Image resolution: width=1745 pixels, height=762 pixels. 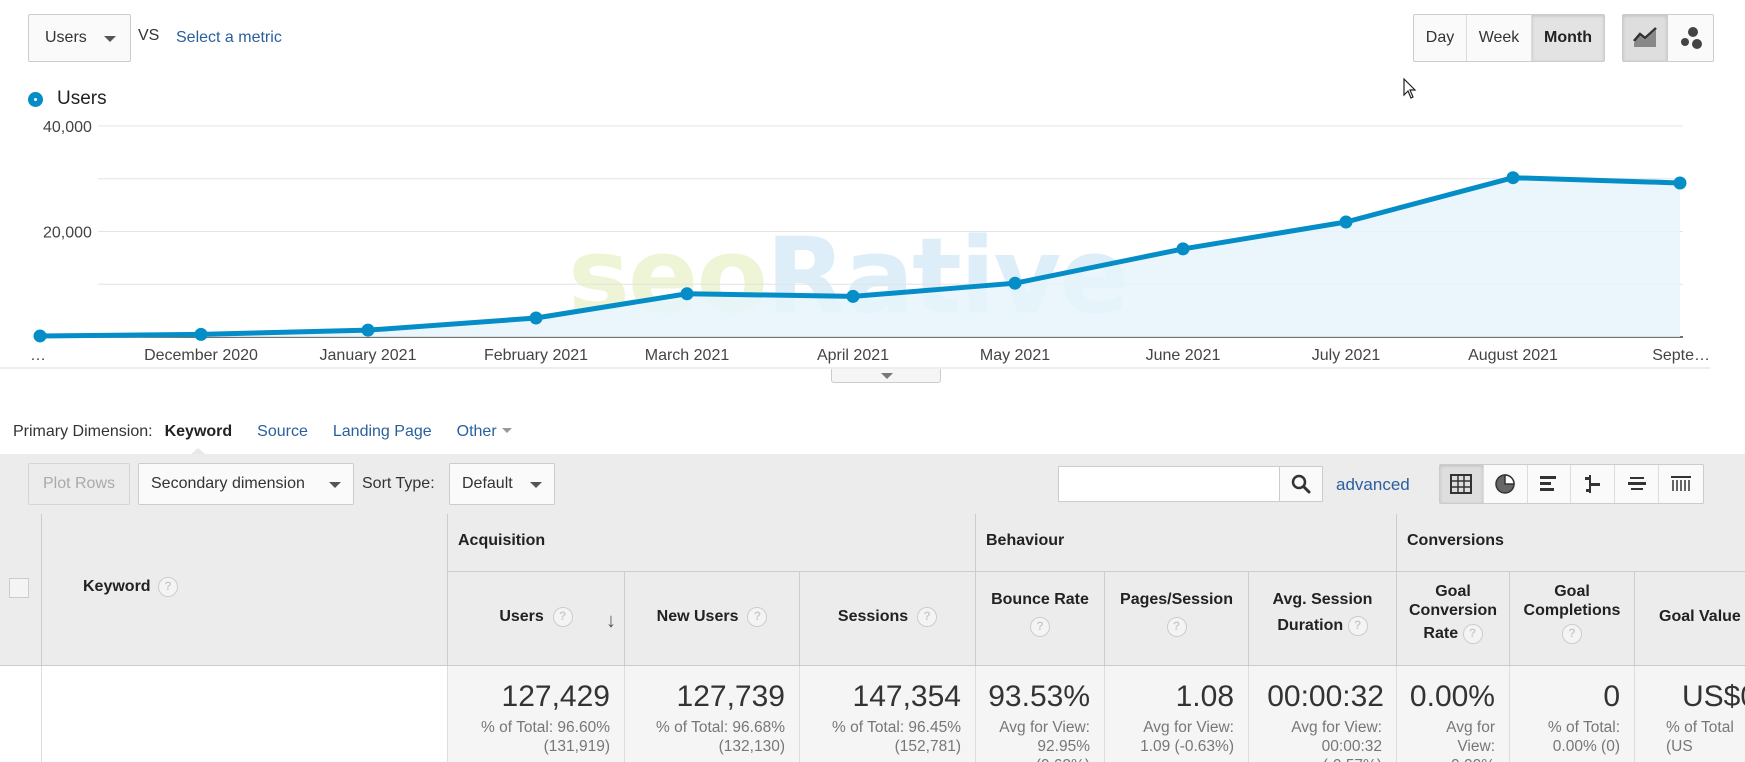 What do you see at coordinates (873, 617) in the screenshot?
I see `sessions-column-label: Sessions` at bounding box center [873, 617].